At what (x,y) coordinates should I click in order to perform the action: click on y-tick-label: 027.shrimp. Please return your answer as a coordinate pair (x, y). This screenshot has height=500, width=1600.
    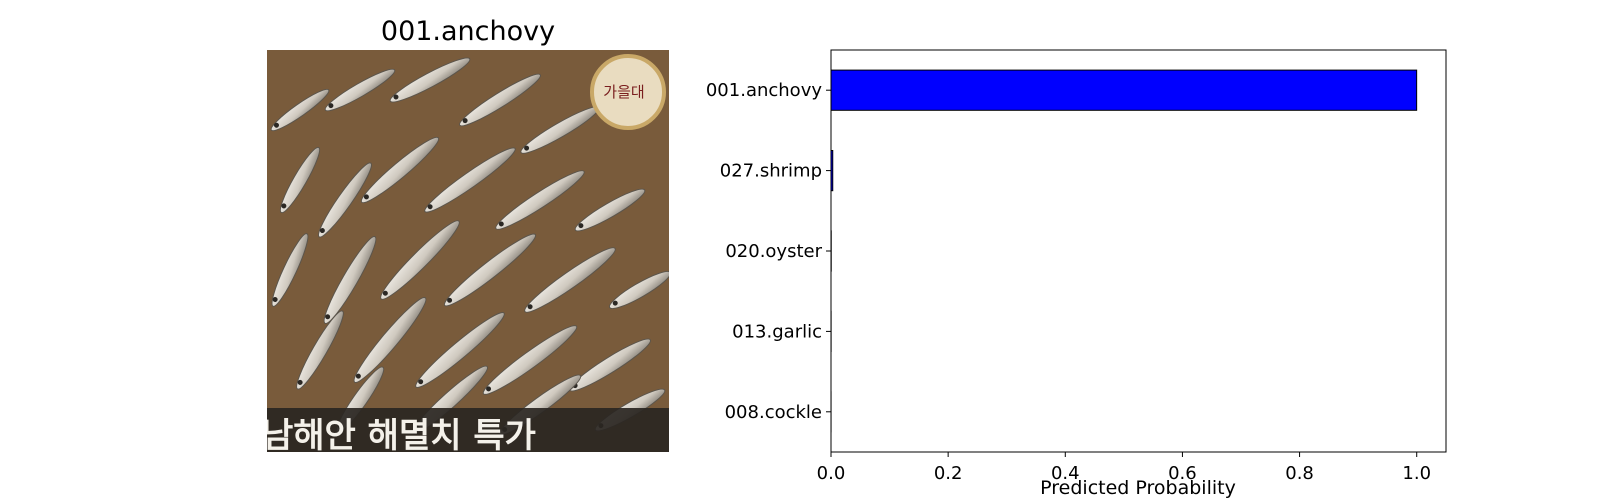
    Looking at the image, I should click on (771, 171).